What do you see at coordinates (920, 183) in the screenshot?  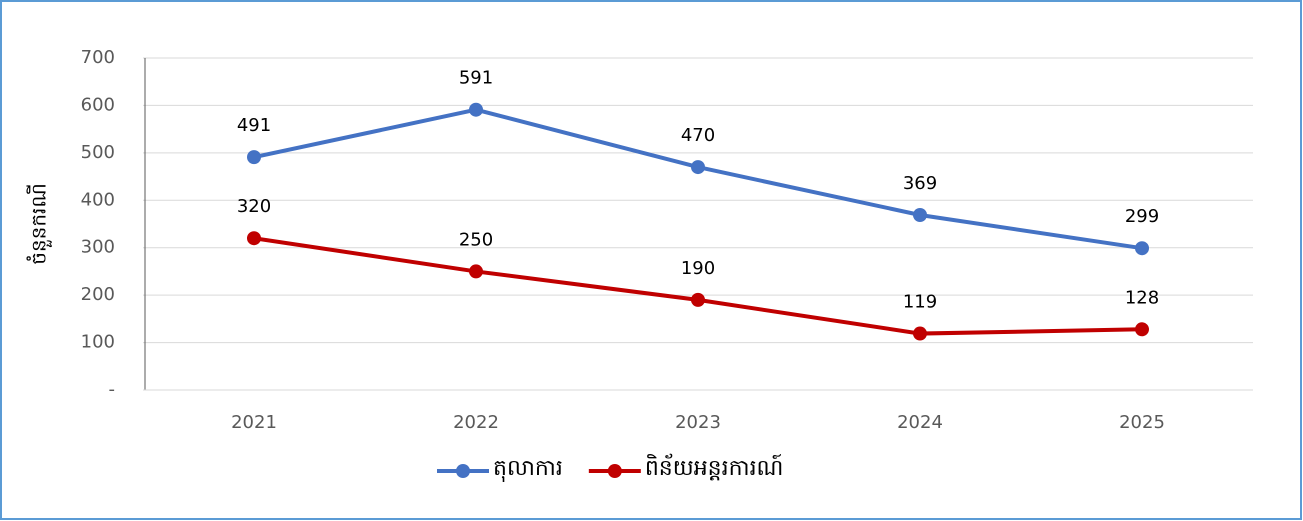 I see `data-label: 369` at bounding box center [920, 183].